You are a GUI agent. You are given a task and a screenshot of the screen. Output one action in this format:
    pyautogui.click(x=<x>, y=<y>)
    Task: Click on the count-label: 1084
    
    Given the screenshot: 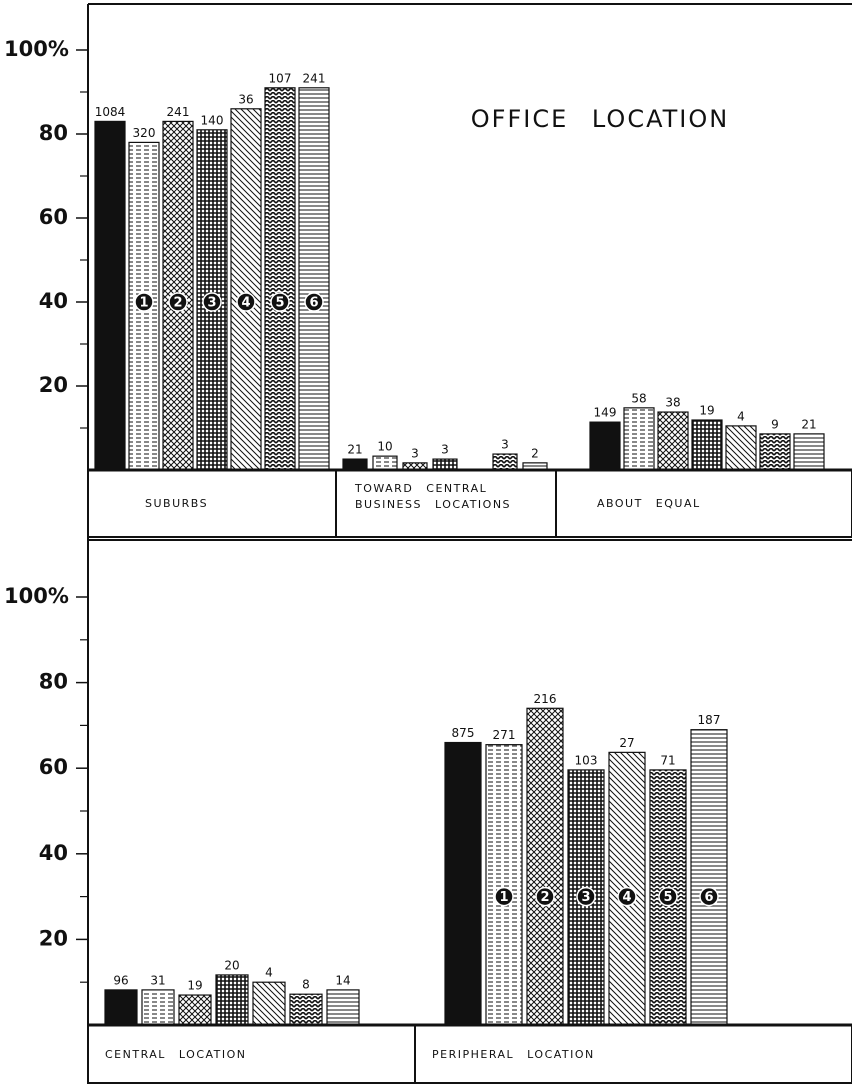 What is the action you would take?
    pyautogui.click(x=110, y=112)
    